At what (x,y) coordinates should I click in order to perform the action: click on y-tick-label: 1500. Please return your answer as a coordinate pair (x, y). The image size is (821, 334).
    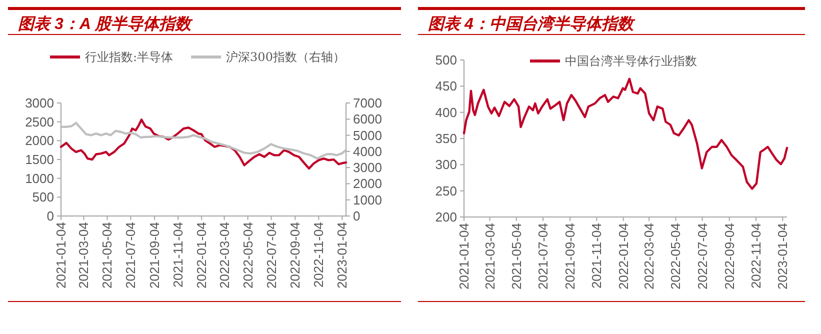
    Looking at the image, I should click on (39, 159).